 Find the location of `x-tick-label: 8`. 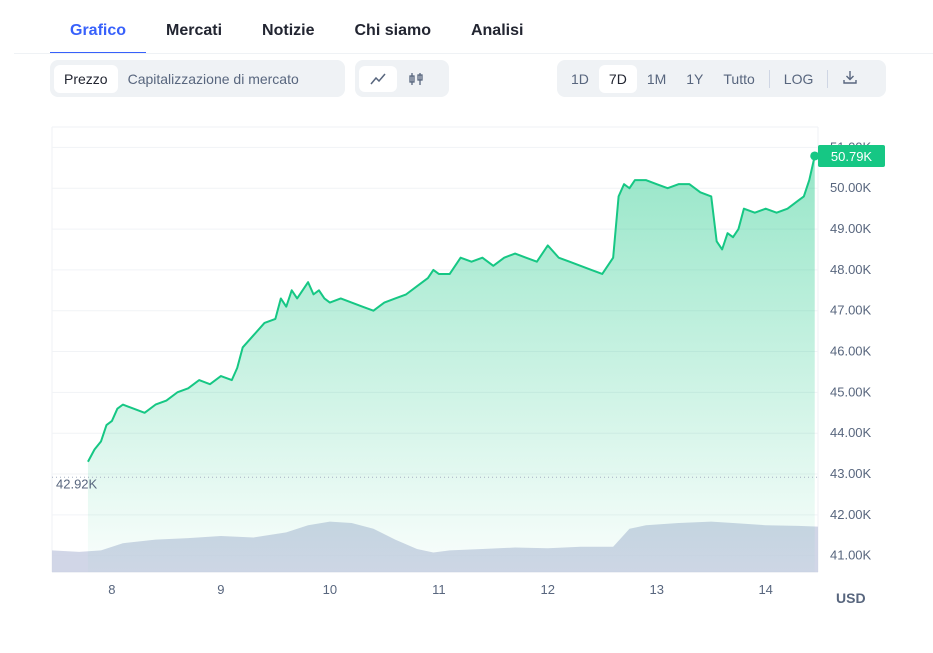

x-tick-label: 8 is located at coordinates (111, 589).